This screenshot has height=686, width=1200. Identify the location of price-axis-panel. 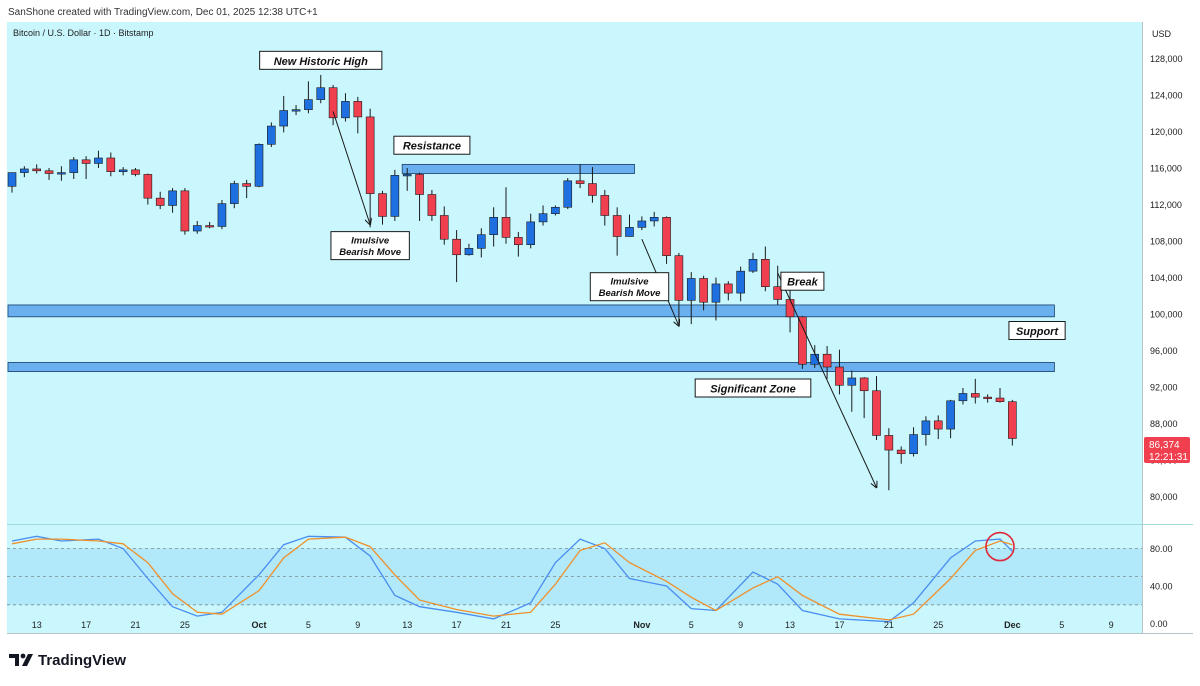
(1167, 327).